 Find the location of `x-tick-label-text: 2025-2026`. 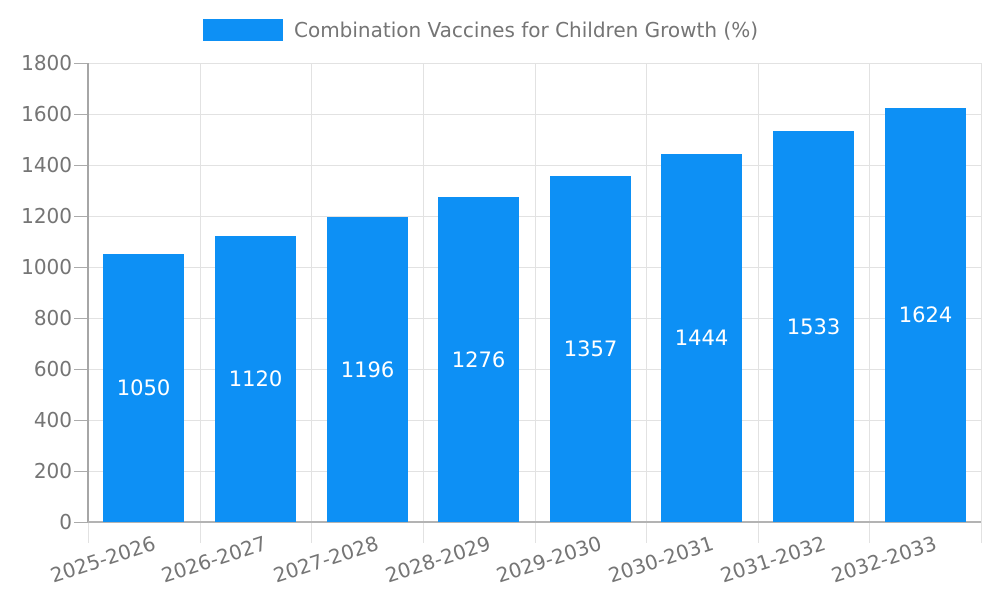

x-tick-label-text: 2025-2026 is located at coordinates (103, 559).